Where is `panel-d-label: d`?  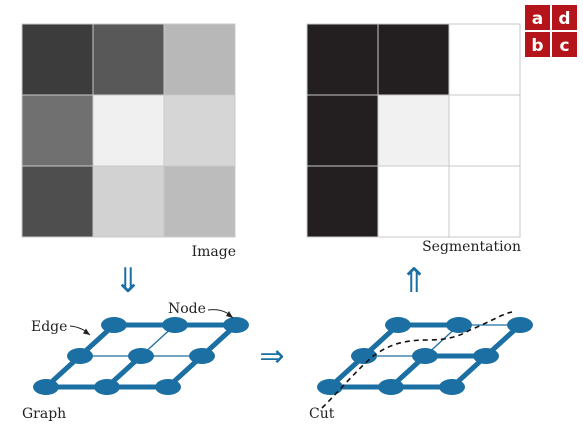
panel-d-label: d is located at coordinates (564, 19).